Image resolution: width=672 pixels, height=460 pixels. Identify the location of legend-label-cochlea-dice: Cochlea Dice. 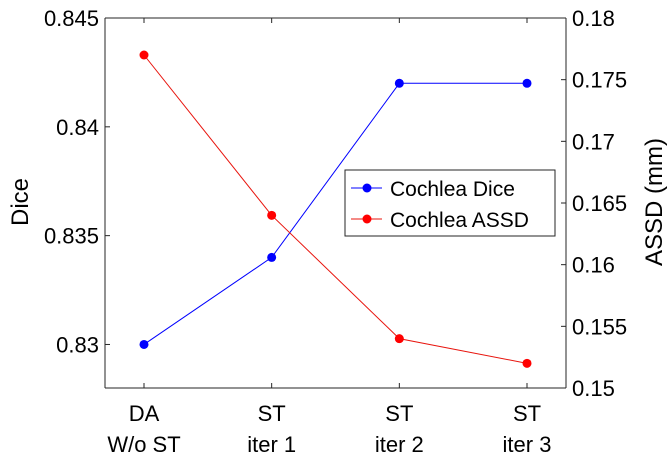
(452, 189).